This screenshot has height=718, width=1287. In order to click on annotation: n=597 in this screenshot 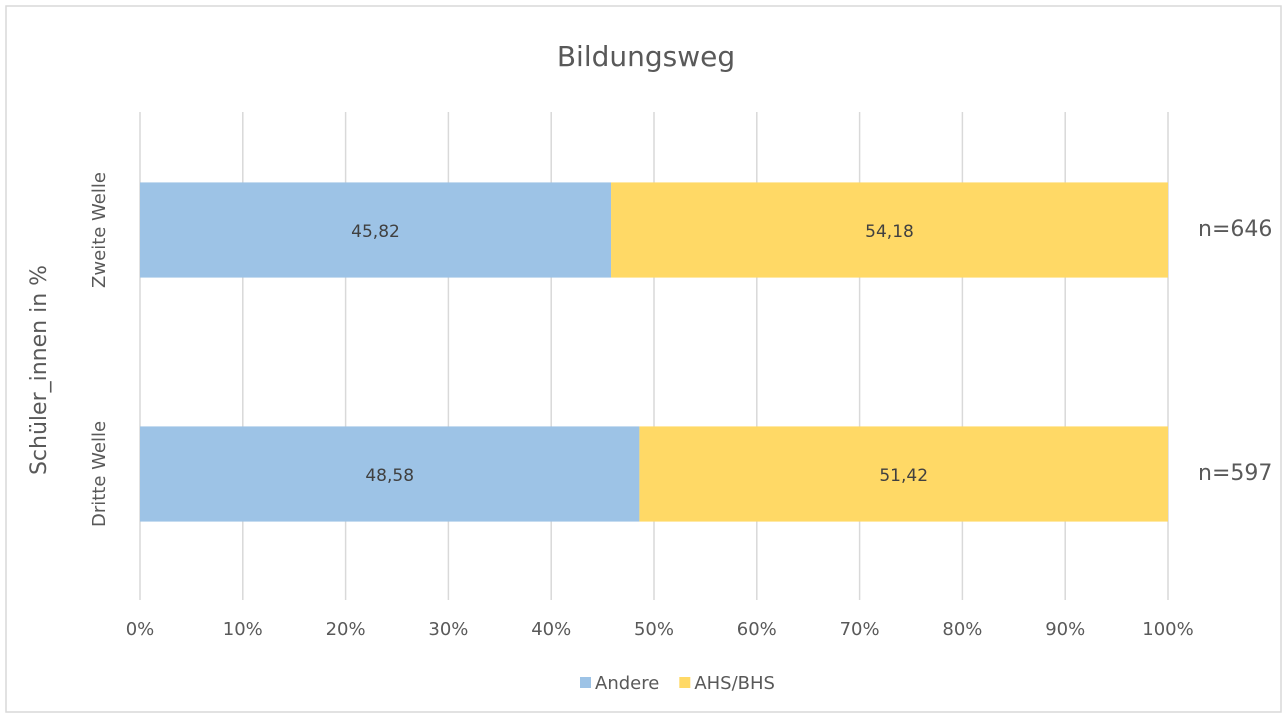, I will do `click(1235, 473)`.